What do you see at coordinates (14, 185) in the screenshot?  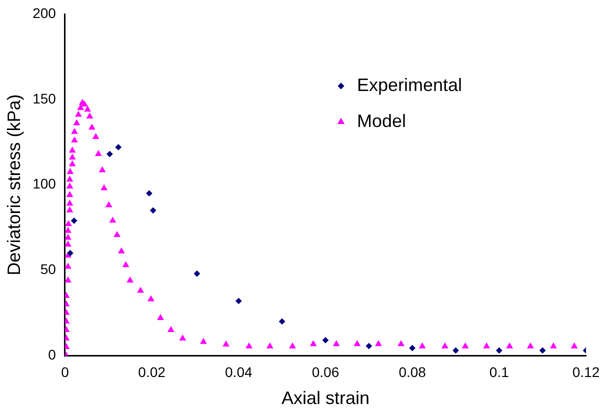 I see `y-axis-title: Deviatoric stress (kPa)` at bounding box center [14, 185].